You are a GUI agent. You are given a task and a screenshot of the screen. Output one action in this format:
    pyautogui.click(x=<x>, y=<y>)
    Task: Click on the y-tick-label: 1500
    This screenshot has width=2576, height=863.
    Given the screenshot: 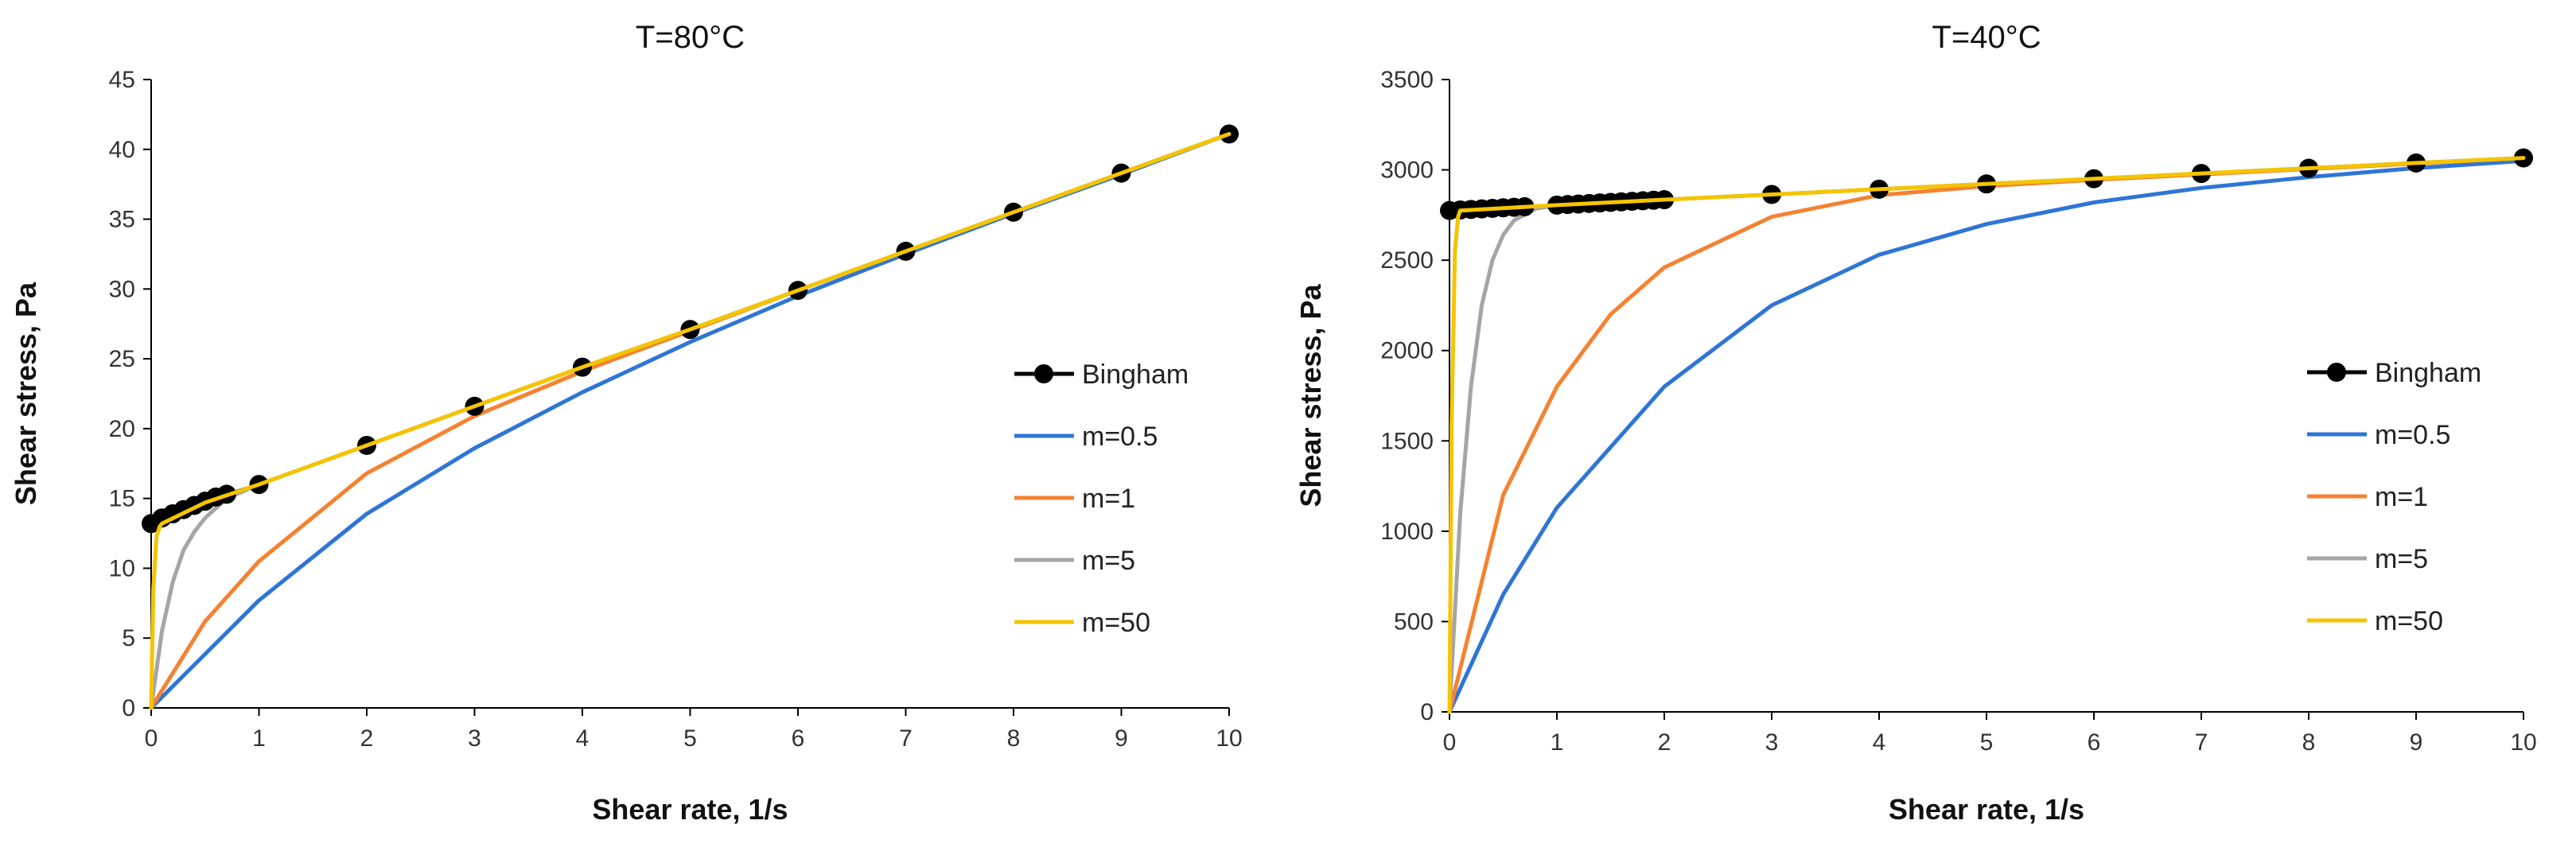 What is the action you would take?
    pyautogui.click(x=1407, y=441)
    